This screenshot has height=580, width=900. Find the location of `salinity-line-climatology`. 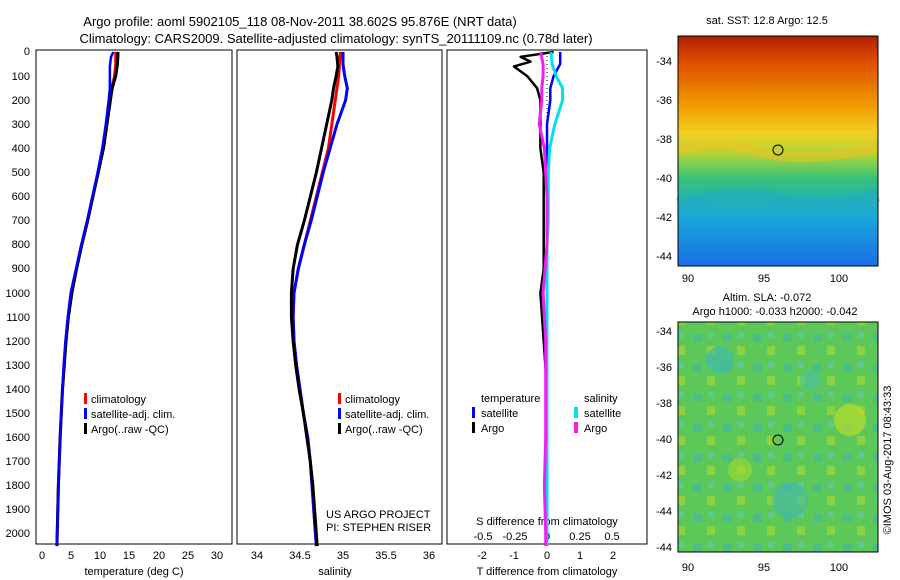

salinity-line-climatology is located at coordinates (316, 299).